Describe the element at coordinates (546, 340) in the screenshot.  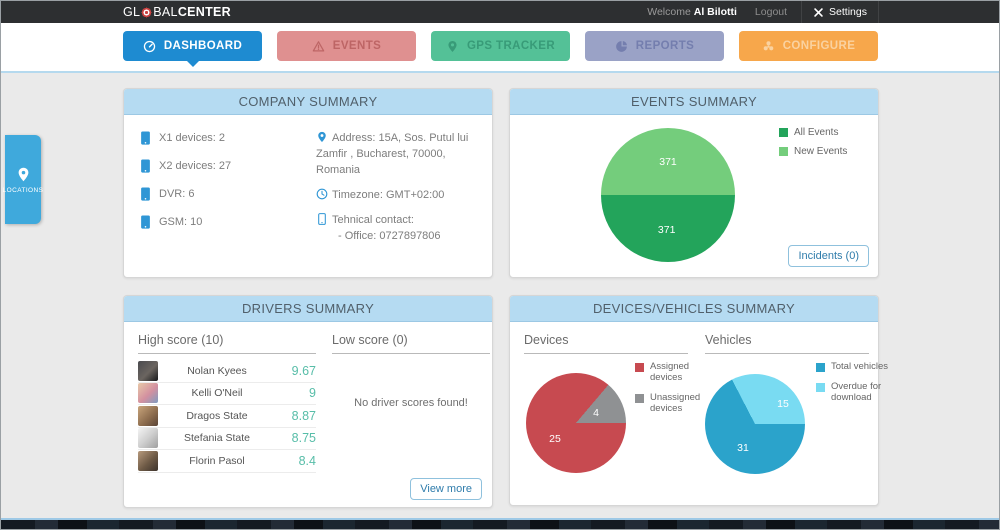
I see `devices-subheader-text: Devices` at that location.